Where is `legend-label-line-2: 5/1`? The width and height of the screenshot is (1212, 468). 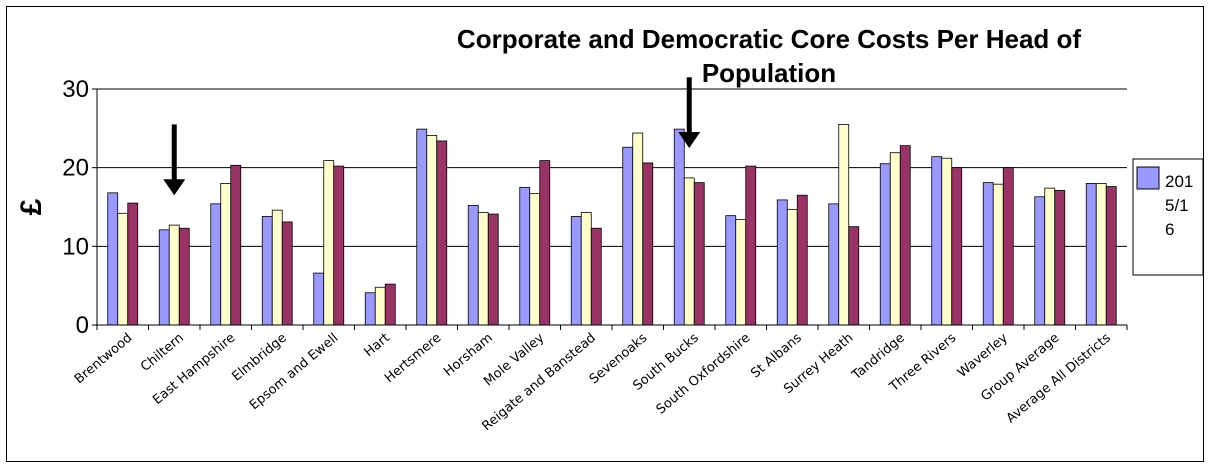 legend-label-line-2: 5/1 is located at coordinates (1177, 205).